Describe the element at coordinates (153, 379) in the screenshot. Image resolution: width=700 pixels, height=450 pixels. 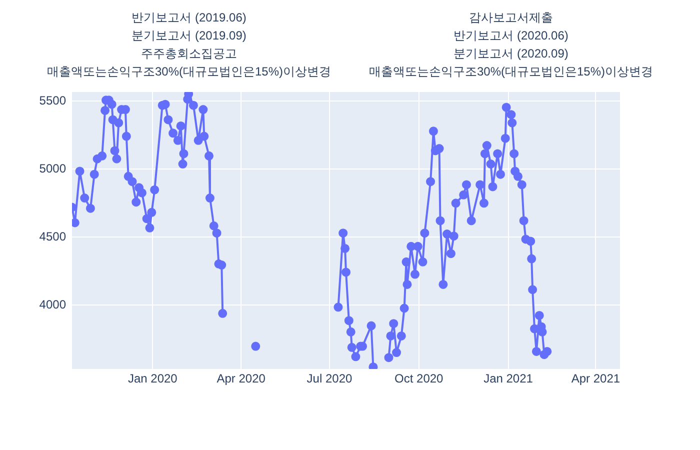
I see `x-tick-label: Jan 2020` at that location.